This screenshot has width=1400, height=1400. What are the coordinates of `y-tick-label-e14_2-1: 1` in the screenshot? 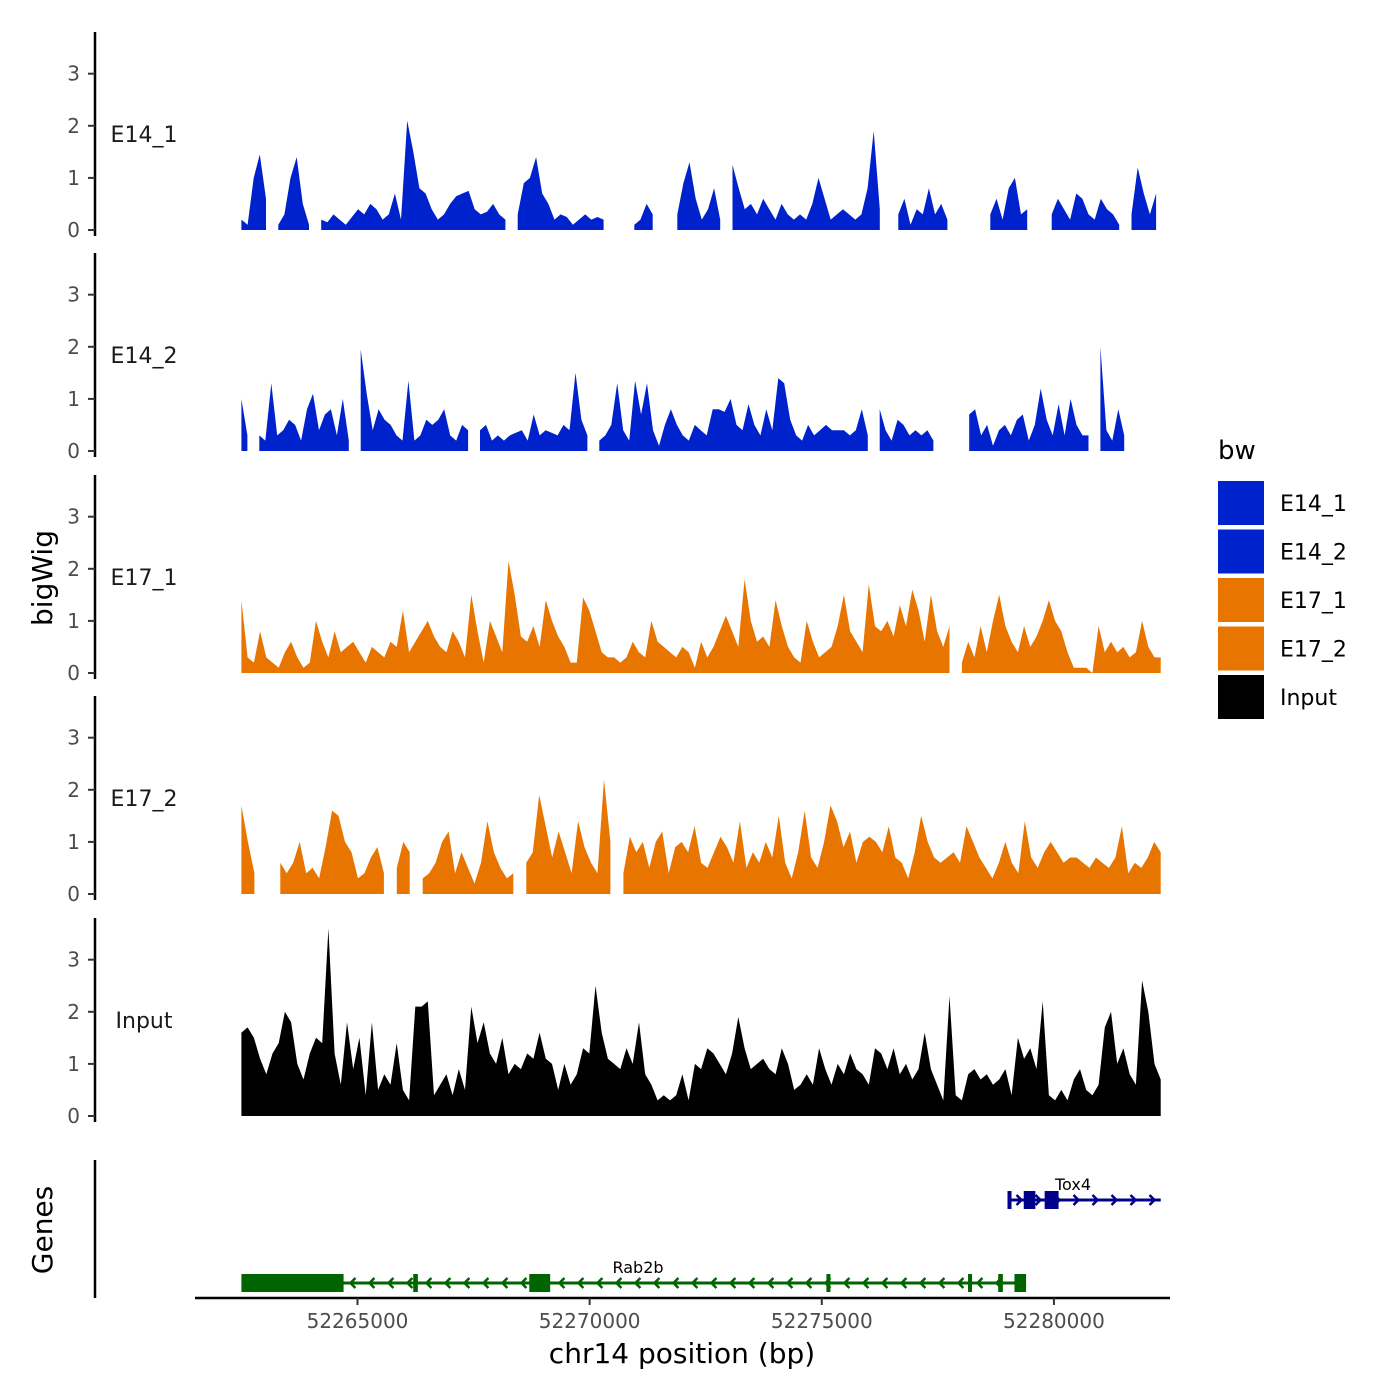 It's located at (73, 399).